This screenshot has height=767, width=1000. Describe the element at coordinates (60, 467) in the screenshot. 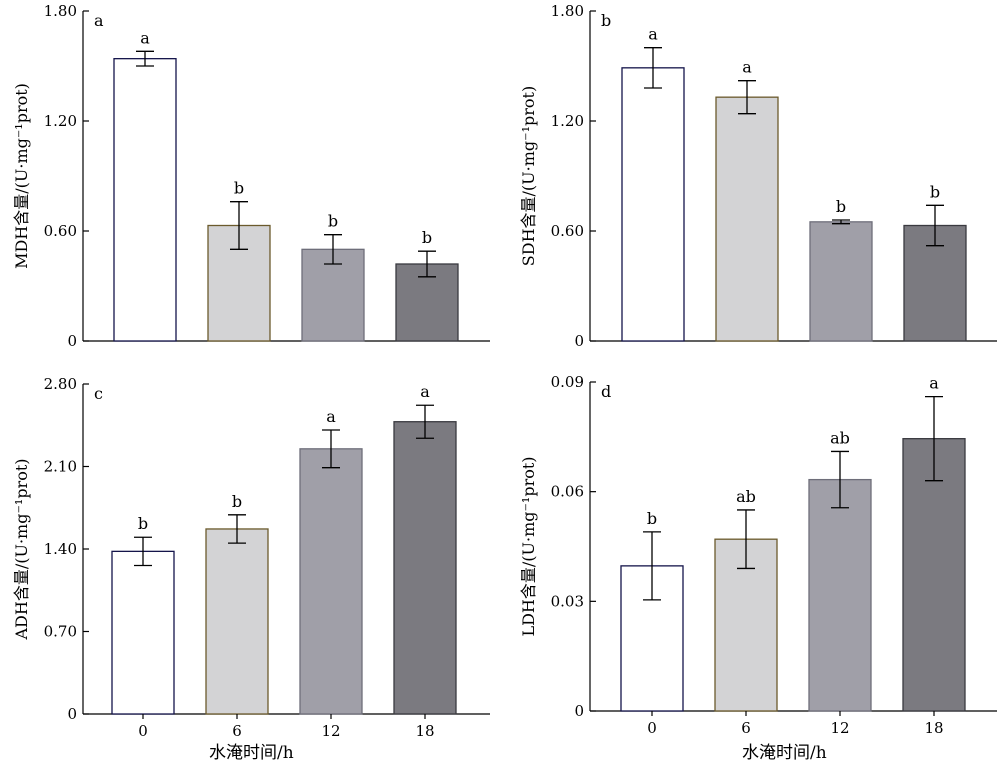

I see `y-tick-label: 2.10` at that location.